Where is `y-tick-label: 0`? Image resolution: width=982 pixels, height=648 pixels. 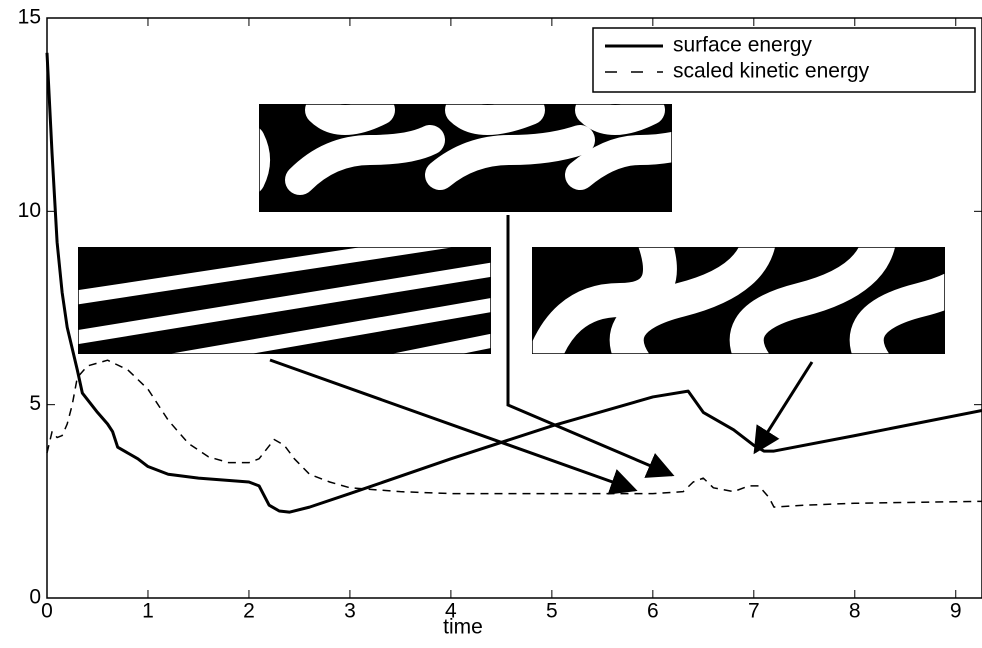 y-tick-label: 0 is located at coordinates (35, 597).